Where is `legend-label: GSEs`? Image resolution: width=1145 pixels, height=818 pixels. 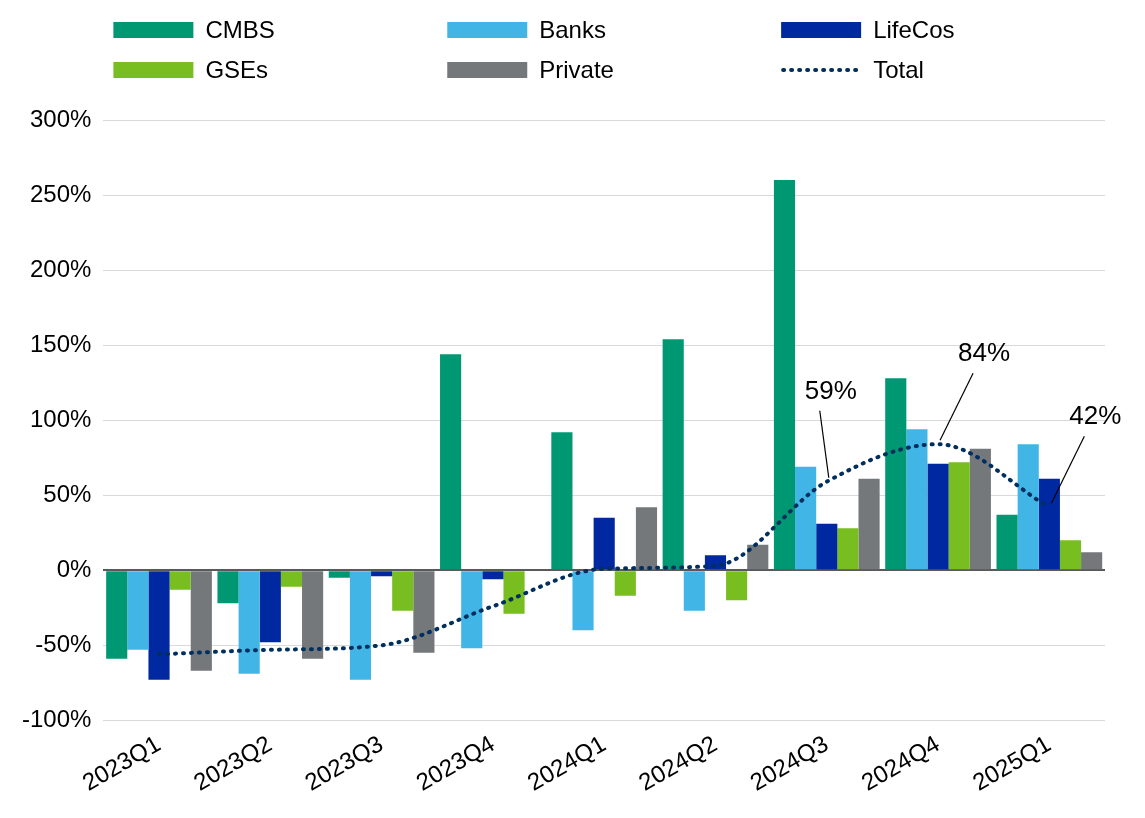 legend-label: GSEs is located at coordinates (237, 69).